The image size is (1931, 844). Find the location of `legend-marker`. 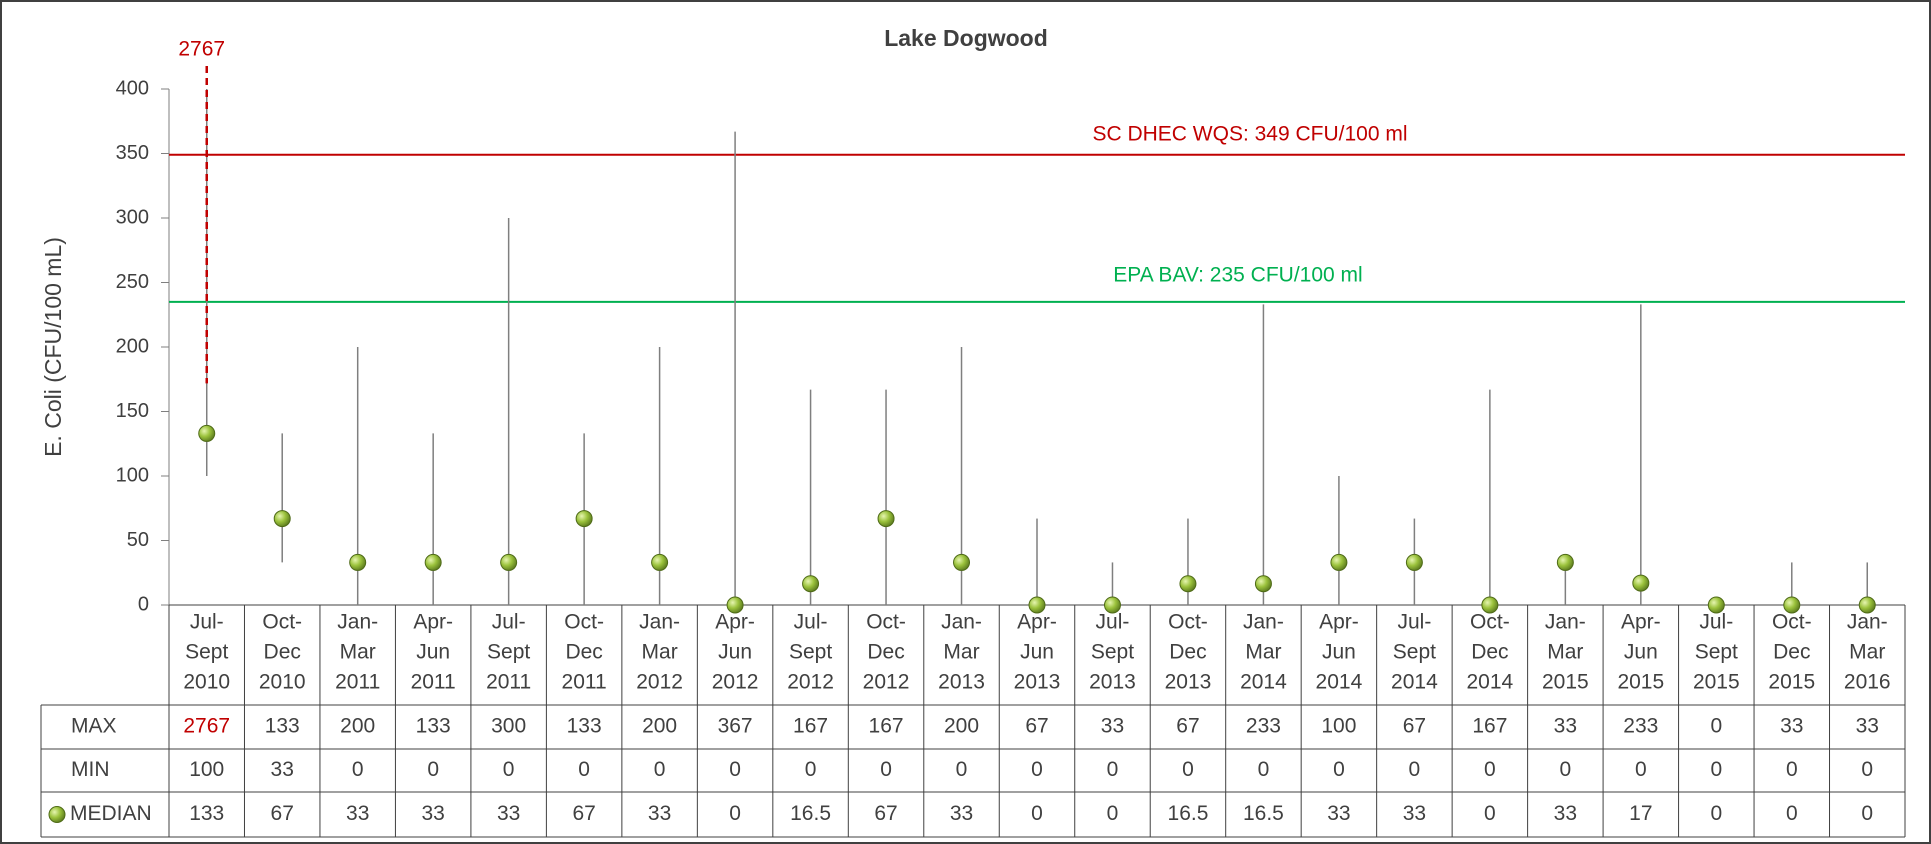

legend-marker is located at coordinates (57, 814).